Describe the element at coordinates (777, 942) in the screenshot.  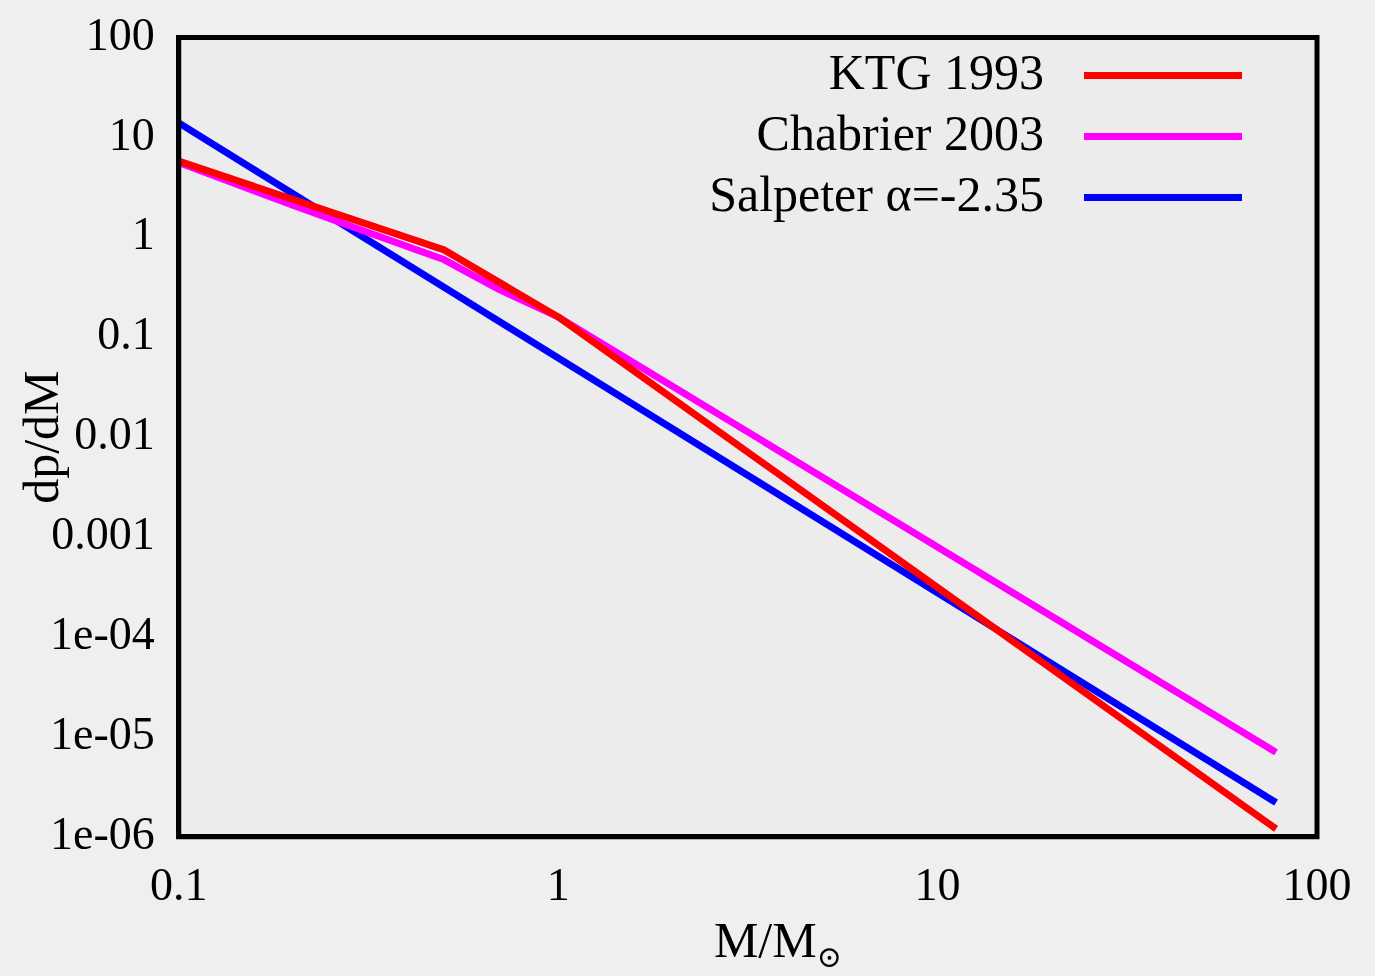
I see `x-axis-title: M/M⊙` at that location.